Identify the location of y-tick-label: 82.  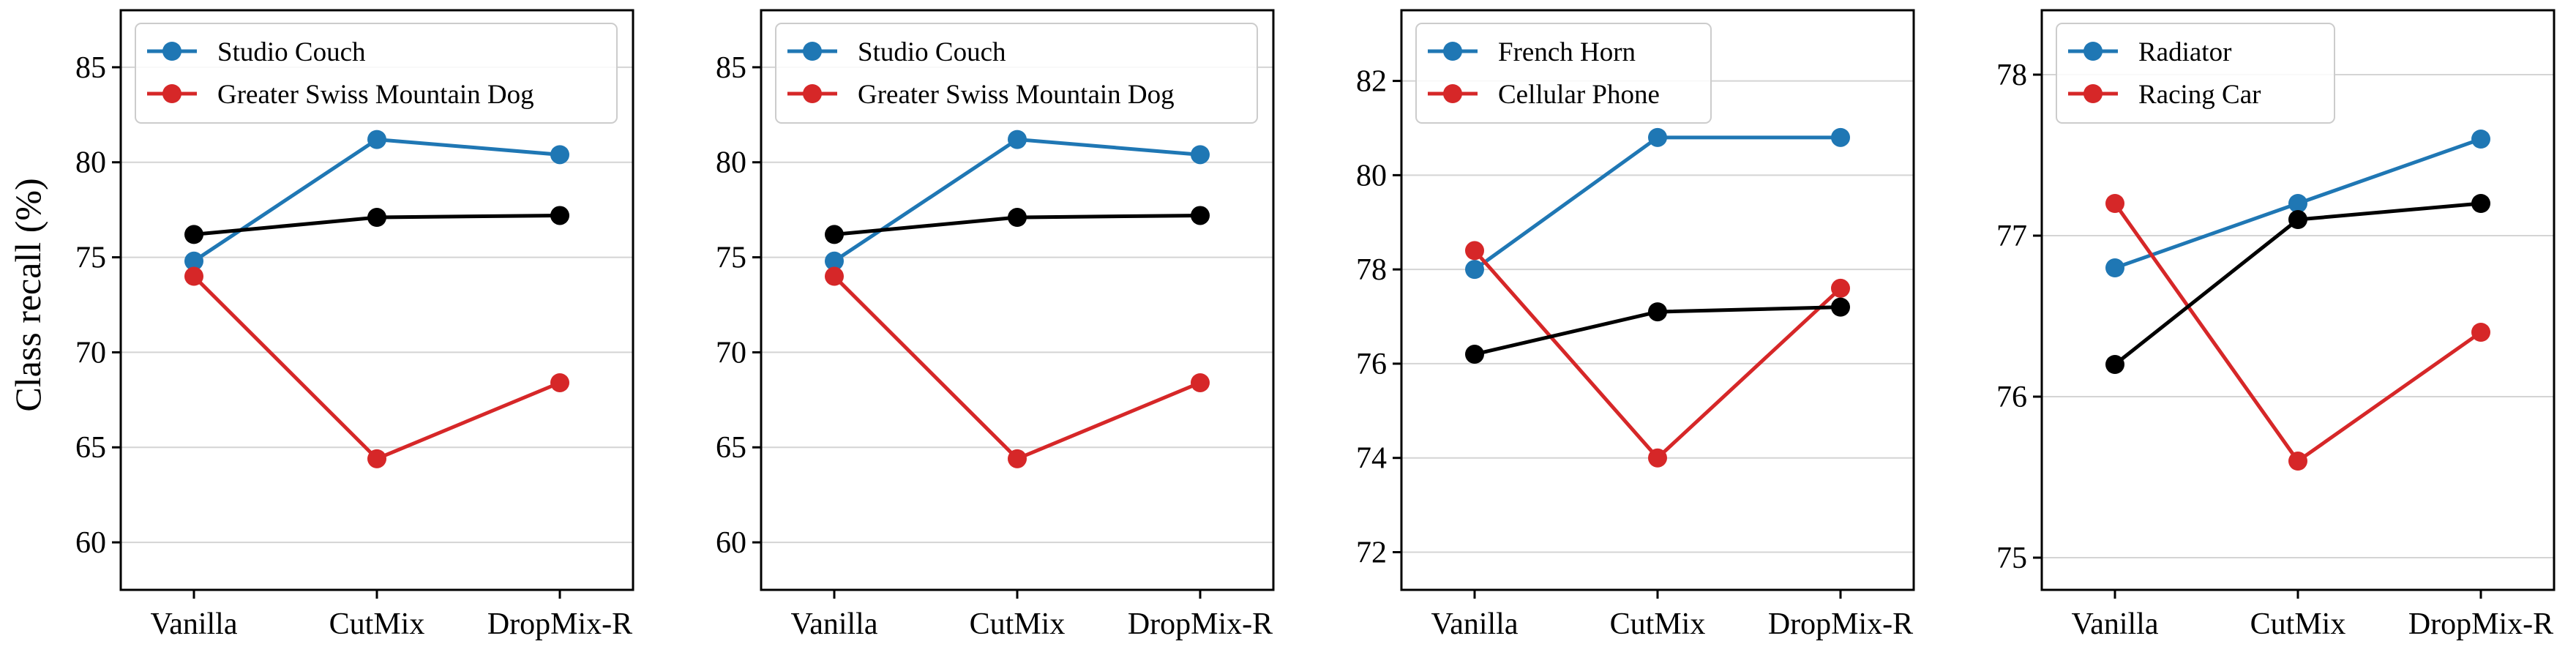
(1371, 82).